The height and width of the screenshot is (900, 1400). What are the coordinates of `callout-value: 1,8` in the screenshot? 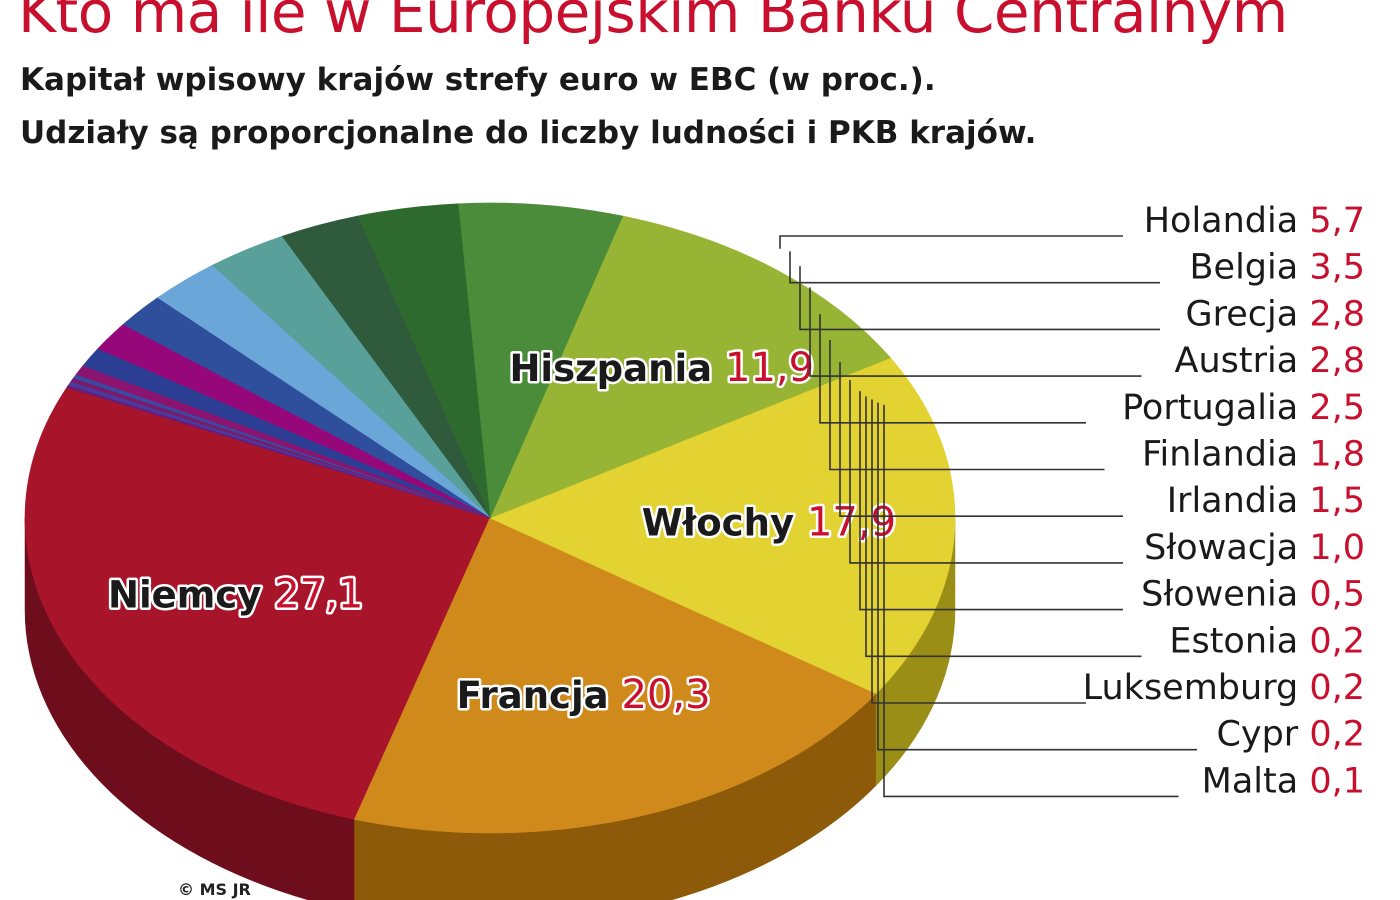 It's located at (1337, 455).